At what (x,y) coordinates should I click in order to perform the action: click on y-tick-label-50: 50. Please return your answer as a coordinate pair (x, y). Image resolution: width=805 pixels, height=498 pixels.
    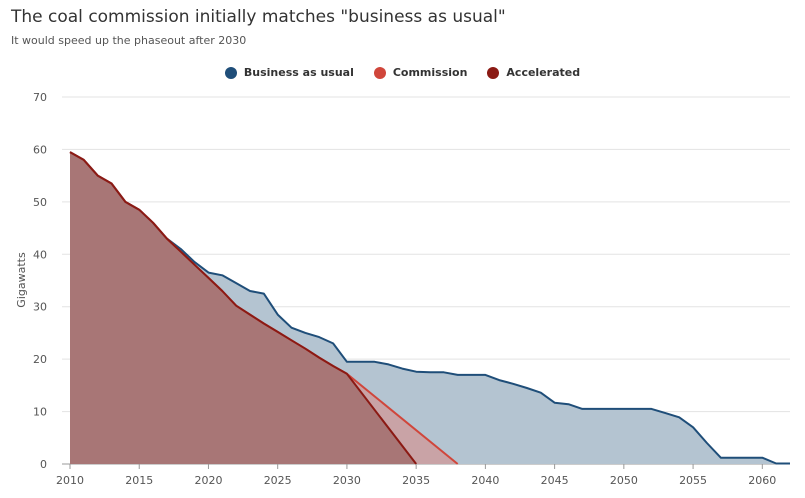
    Looking at the image, I should click on (40, 202).